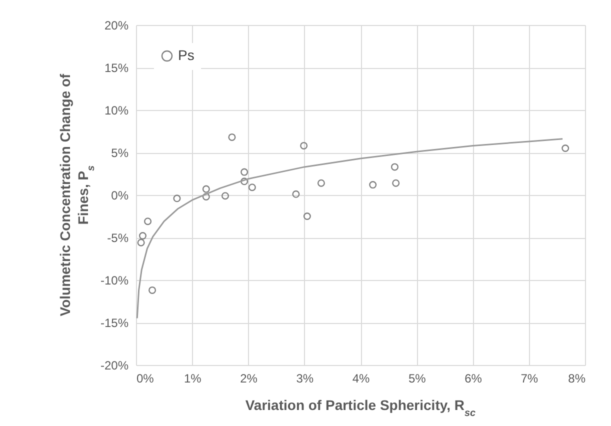 This screenshot has width=611, height=426. What do you see at coordinates (473, 379) in the screenshot?
I see `x-tick-label: 6%` at bounding box center [473, 379].